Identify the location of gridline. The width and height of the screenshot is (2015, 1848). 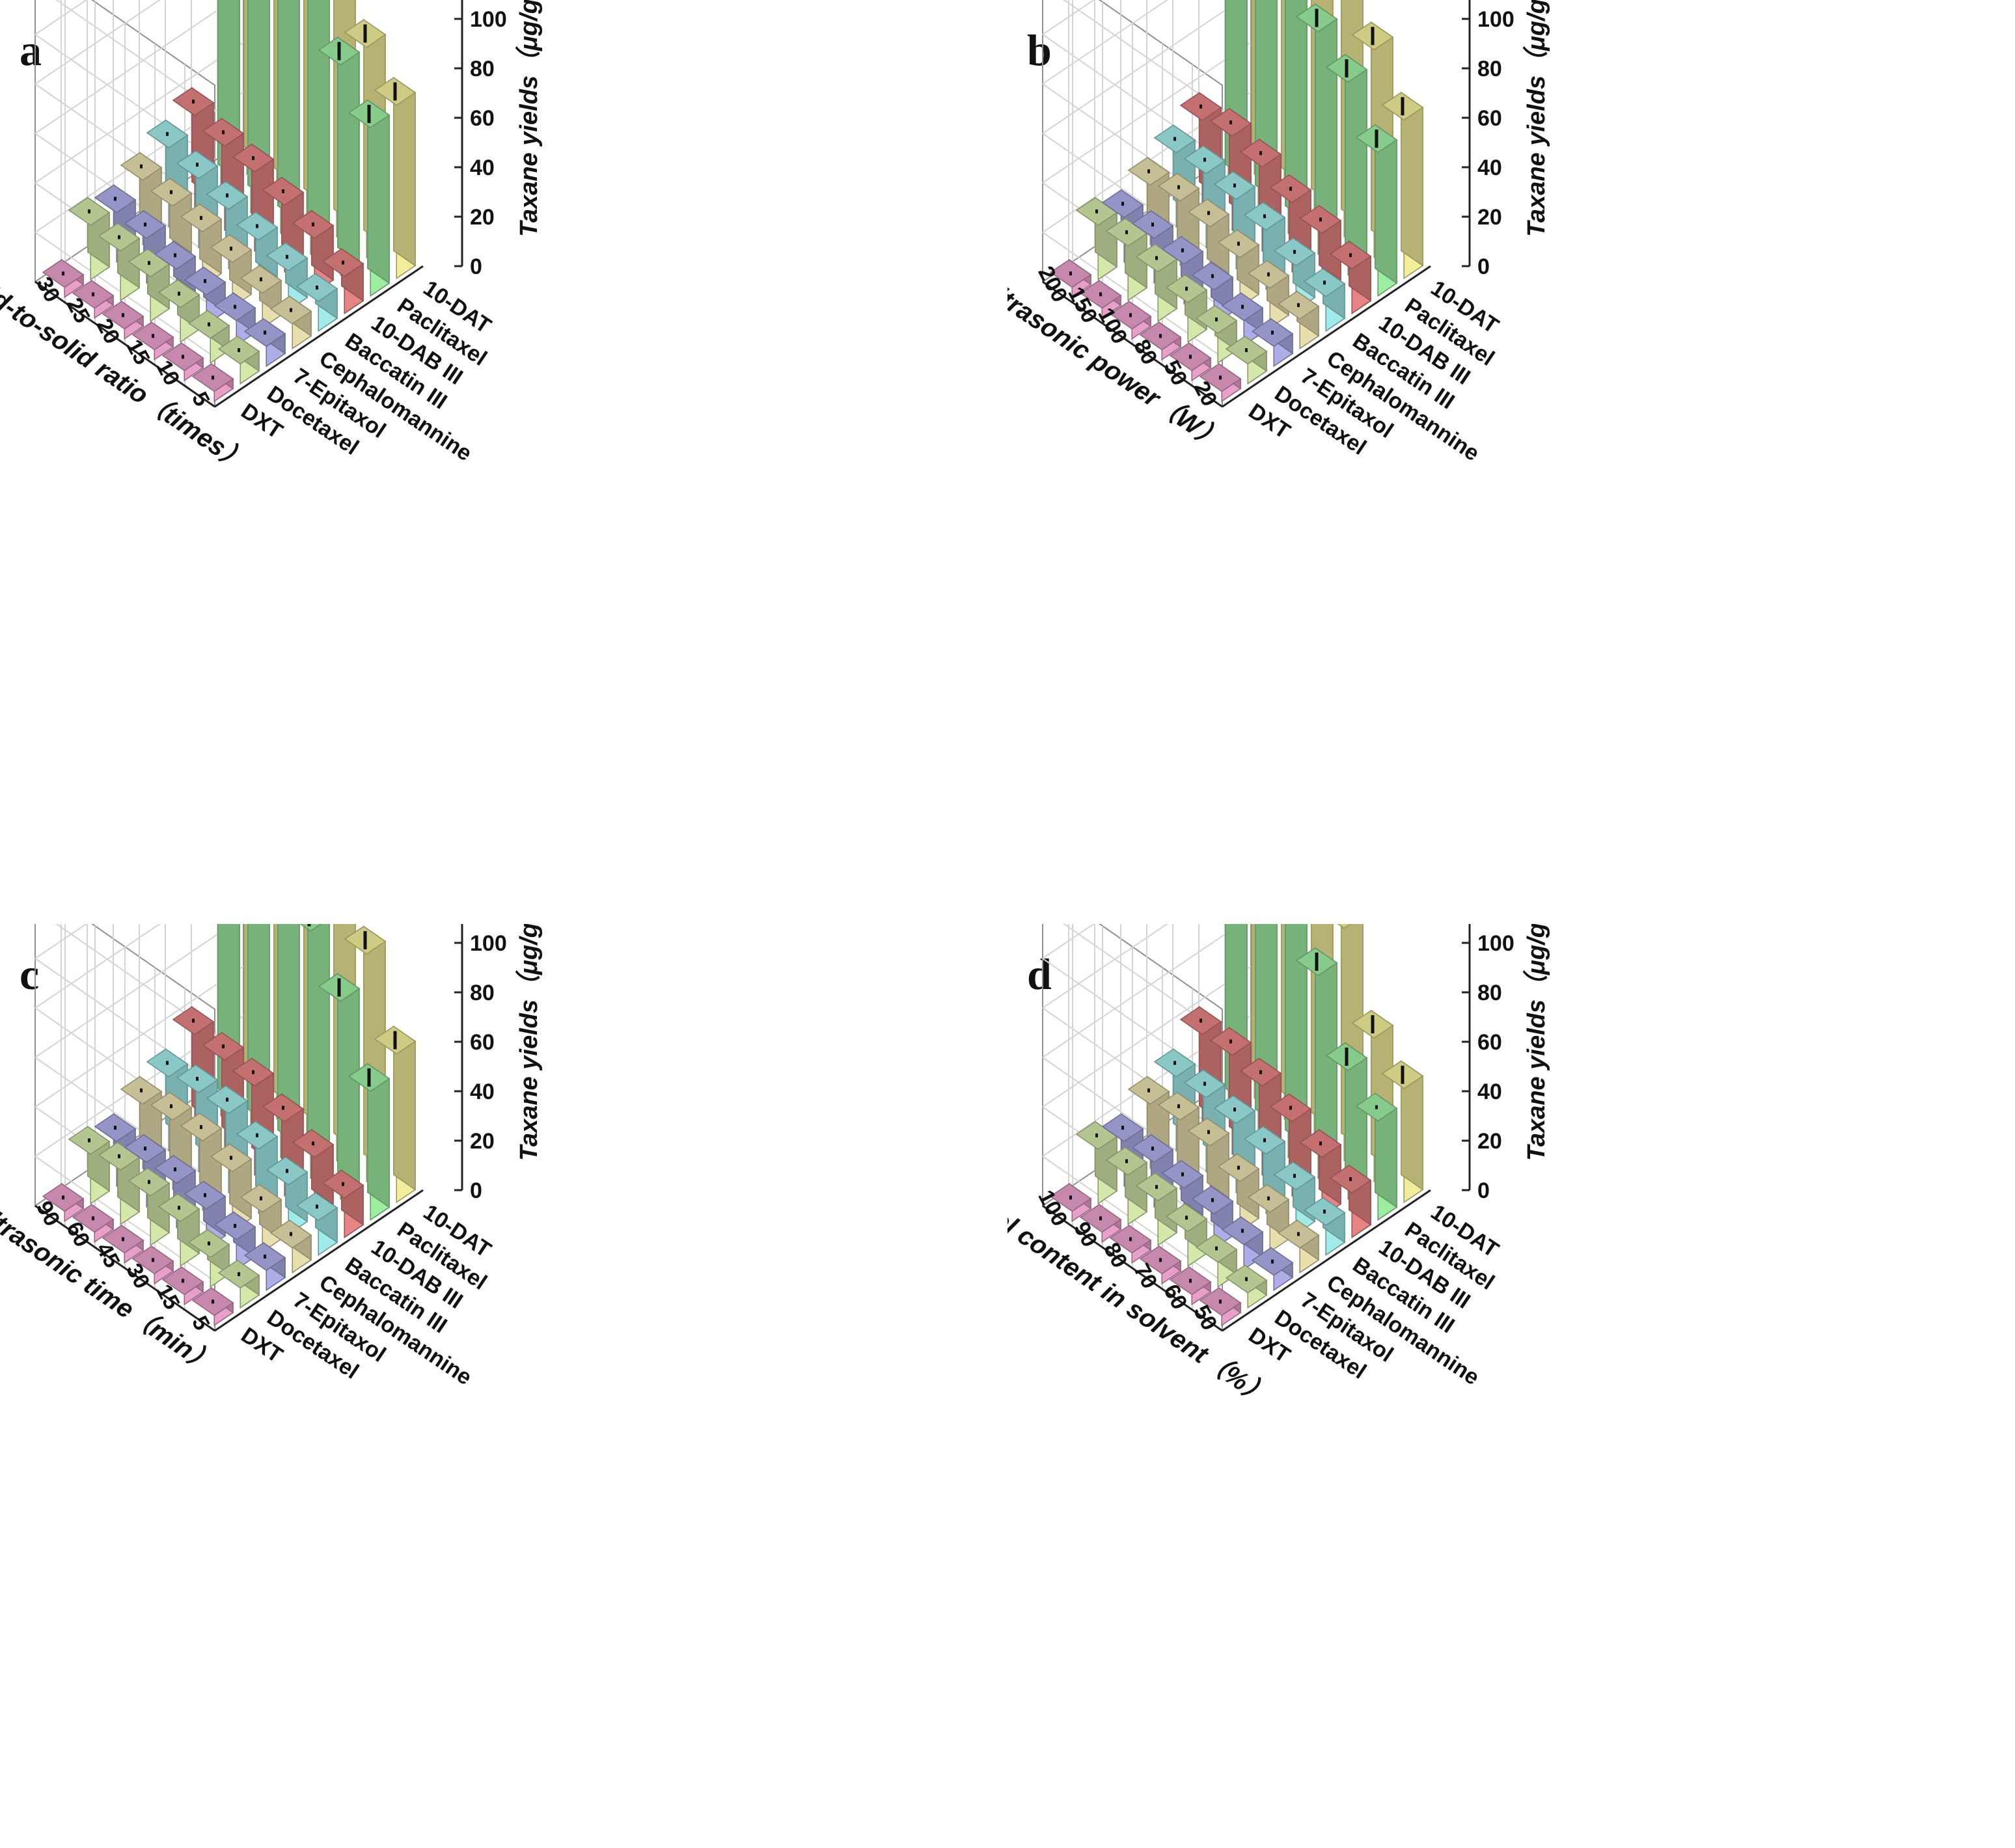
(1068, 942).